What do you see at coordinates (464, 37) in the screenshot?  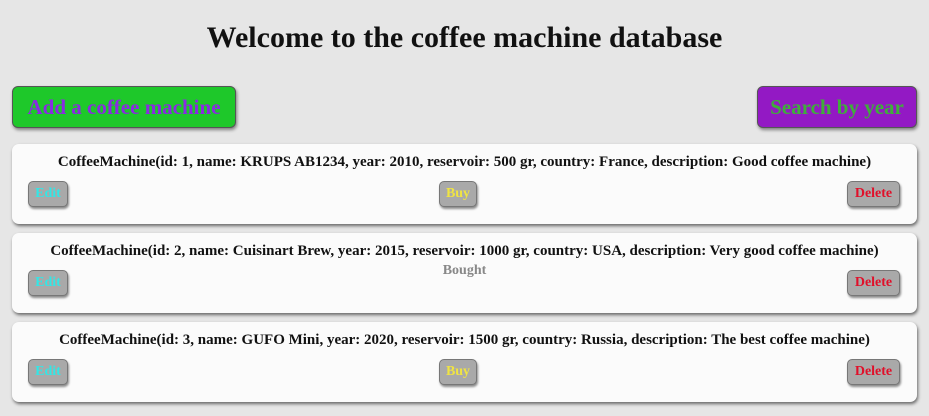 I see `page-title: Welcome to the coffee machine database` at bounding box center [464, 37].